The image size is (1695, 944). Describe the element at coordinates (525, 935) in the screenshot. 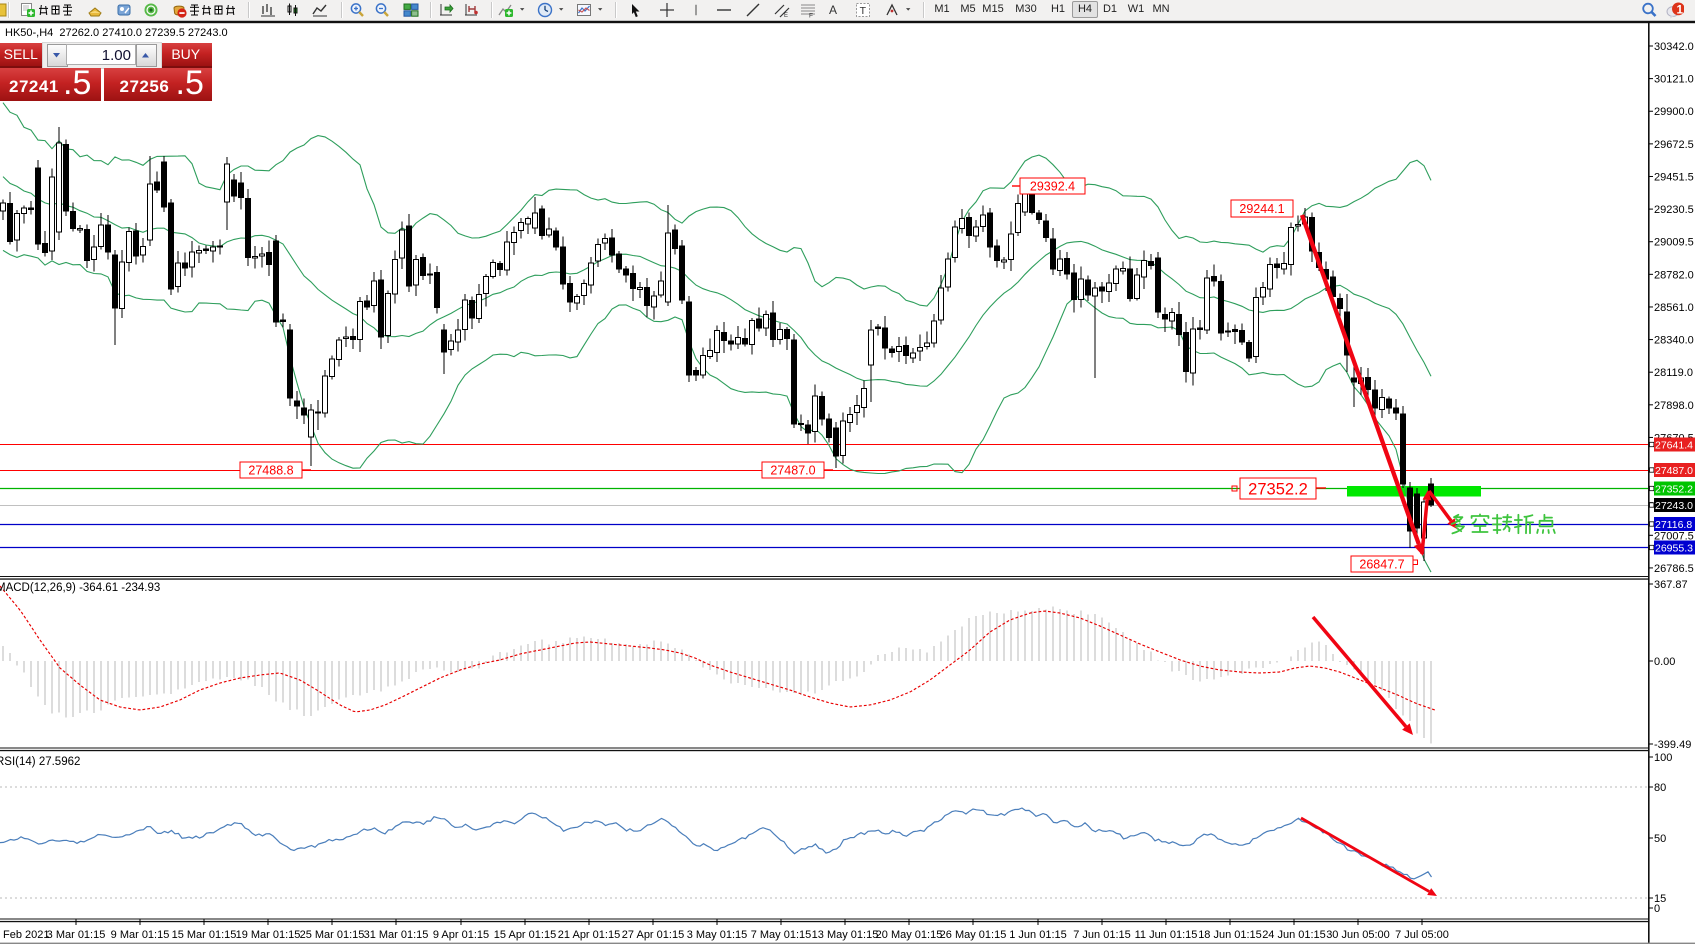

I see `svg-text: 15 Apr 01:15` at that location.